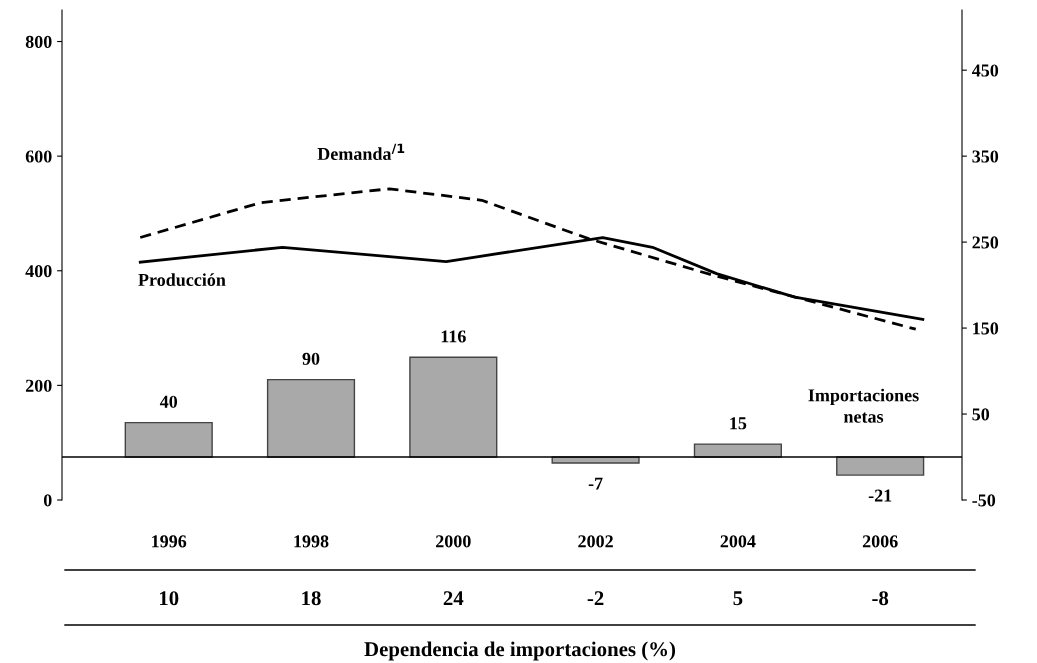 The height and width of the screenshot is (663, 1037). I want to click on x-axis-title: Dependencia de importaciones (%), so click(520, 651).